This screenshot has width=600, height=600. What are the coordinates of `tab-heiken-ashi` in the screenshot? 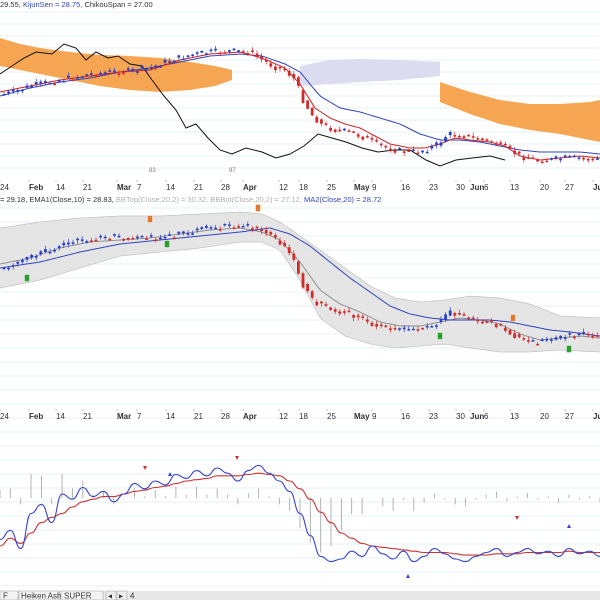 It's located at (39, 595).